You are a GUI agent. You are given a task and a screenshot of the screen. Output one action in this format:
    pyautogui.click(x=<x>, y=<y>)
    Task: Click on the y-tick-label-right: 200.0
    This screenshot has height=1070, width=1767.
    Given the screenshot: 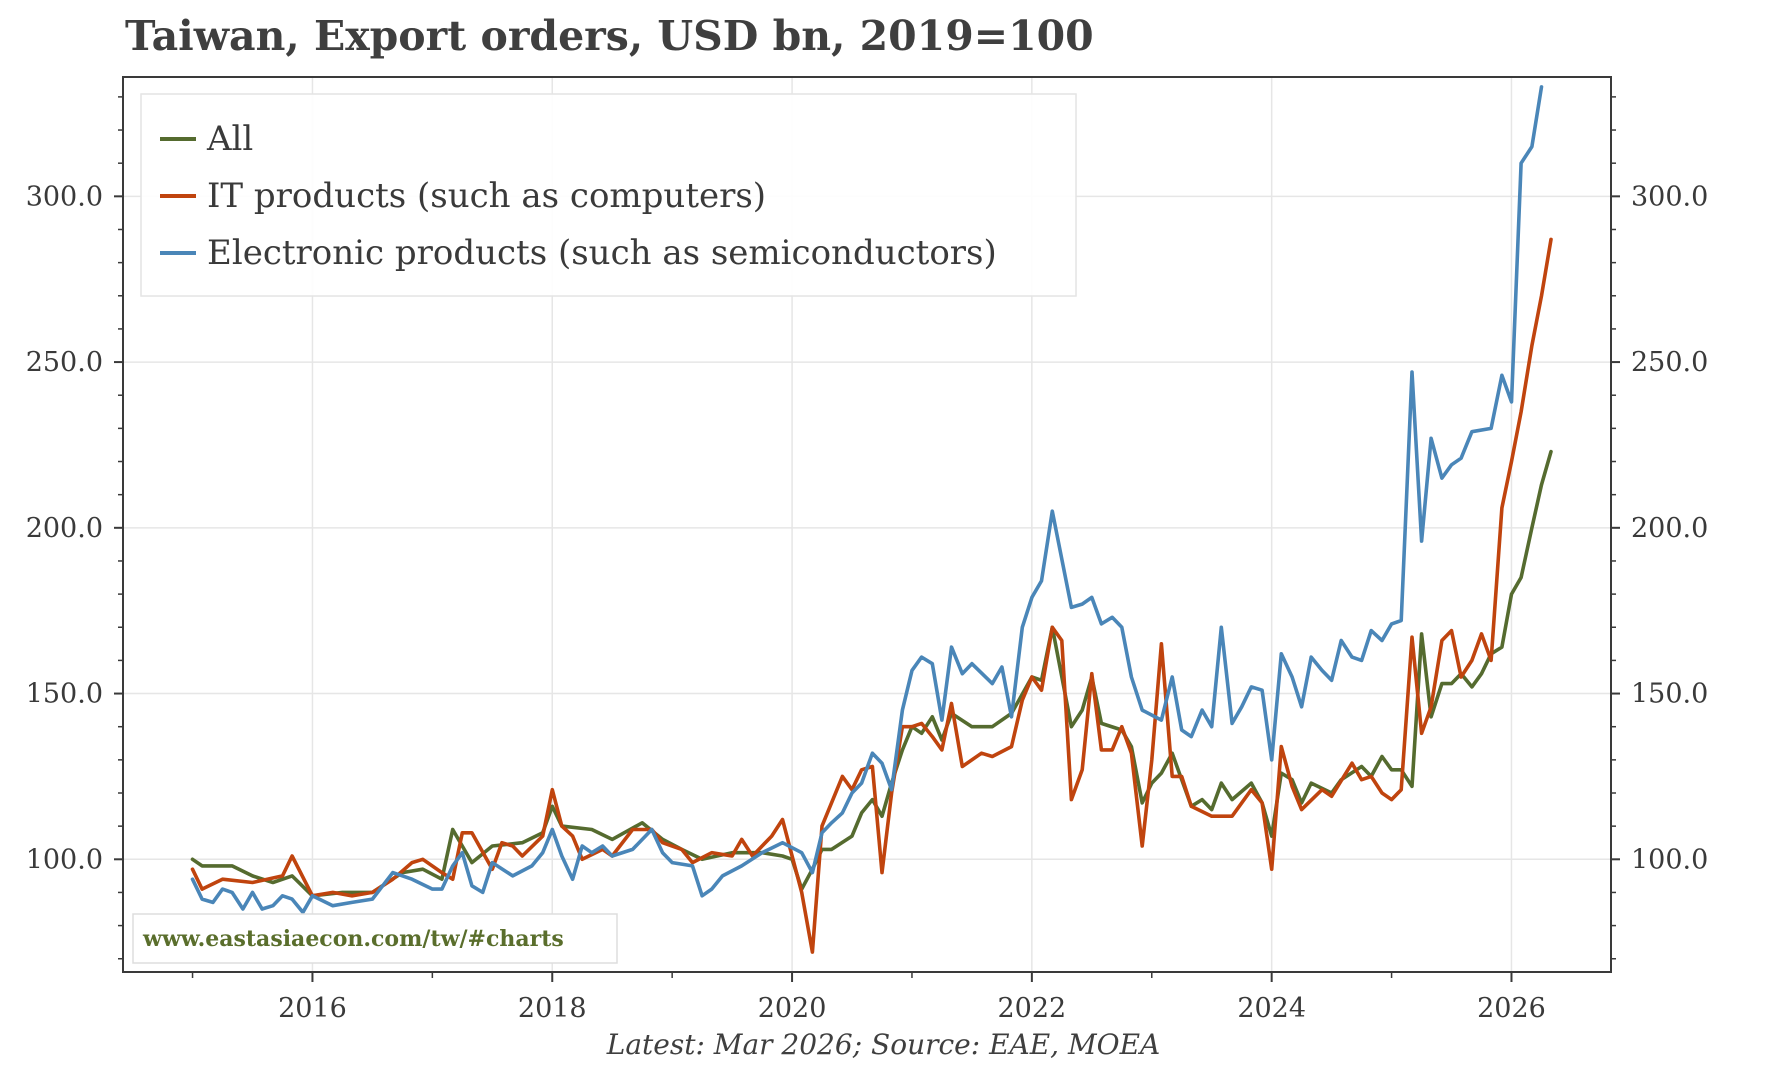 What is the action you would take?
    pyautogui.click(x=1669, y=528)
    